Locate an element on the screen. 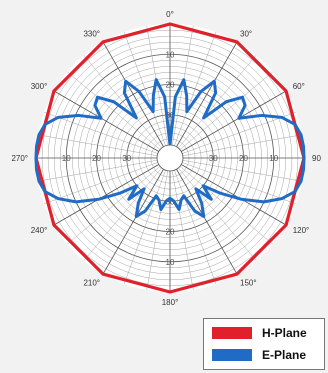 Image resolution: width=328 pixels, height=373 pixels. angle-label: 90 is located at coordinates (316, 158).